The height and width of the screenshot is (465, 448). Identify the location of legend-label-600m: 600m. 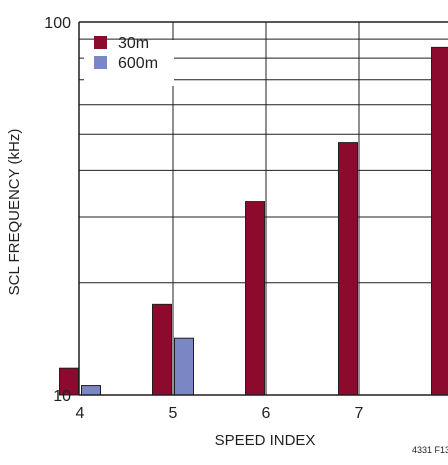
(138, 63).